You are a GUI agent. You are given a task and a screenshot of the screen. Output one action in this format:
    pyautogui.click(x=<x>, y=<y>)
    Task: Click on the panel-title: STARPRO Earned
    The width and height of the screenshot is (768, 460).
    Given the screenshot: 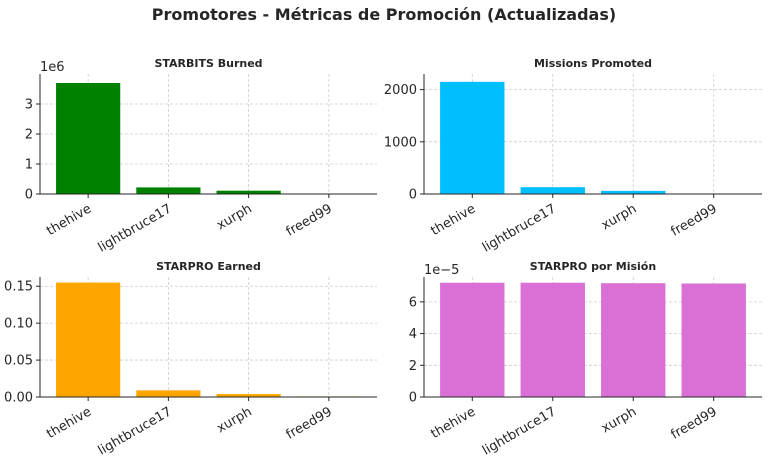 What is the action you would take?
    pyautogui.click(x=208, y=266)
    